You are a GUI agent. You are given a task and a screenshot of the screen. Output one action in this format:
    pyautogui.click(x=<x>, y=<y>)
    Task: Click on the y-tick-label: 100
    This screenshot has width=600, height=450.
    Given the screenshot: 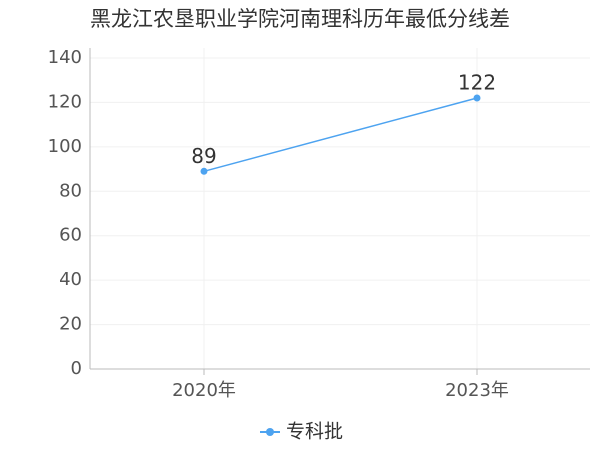 What is the action you would take?
    pyautogui.click(x=65, y=146)
    